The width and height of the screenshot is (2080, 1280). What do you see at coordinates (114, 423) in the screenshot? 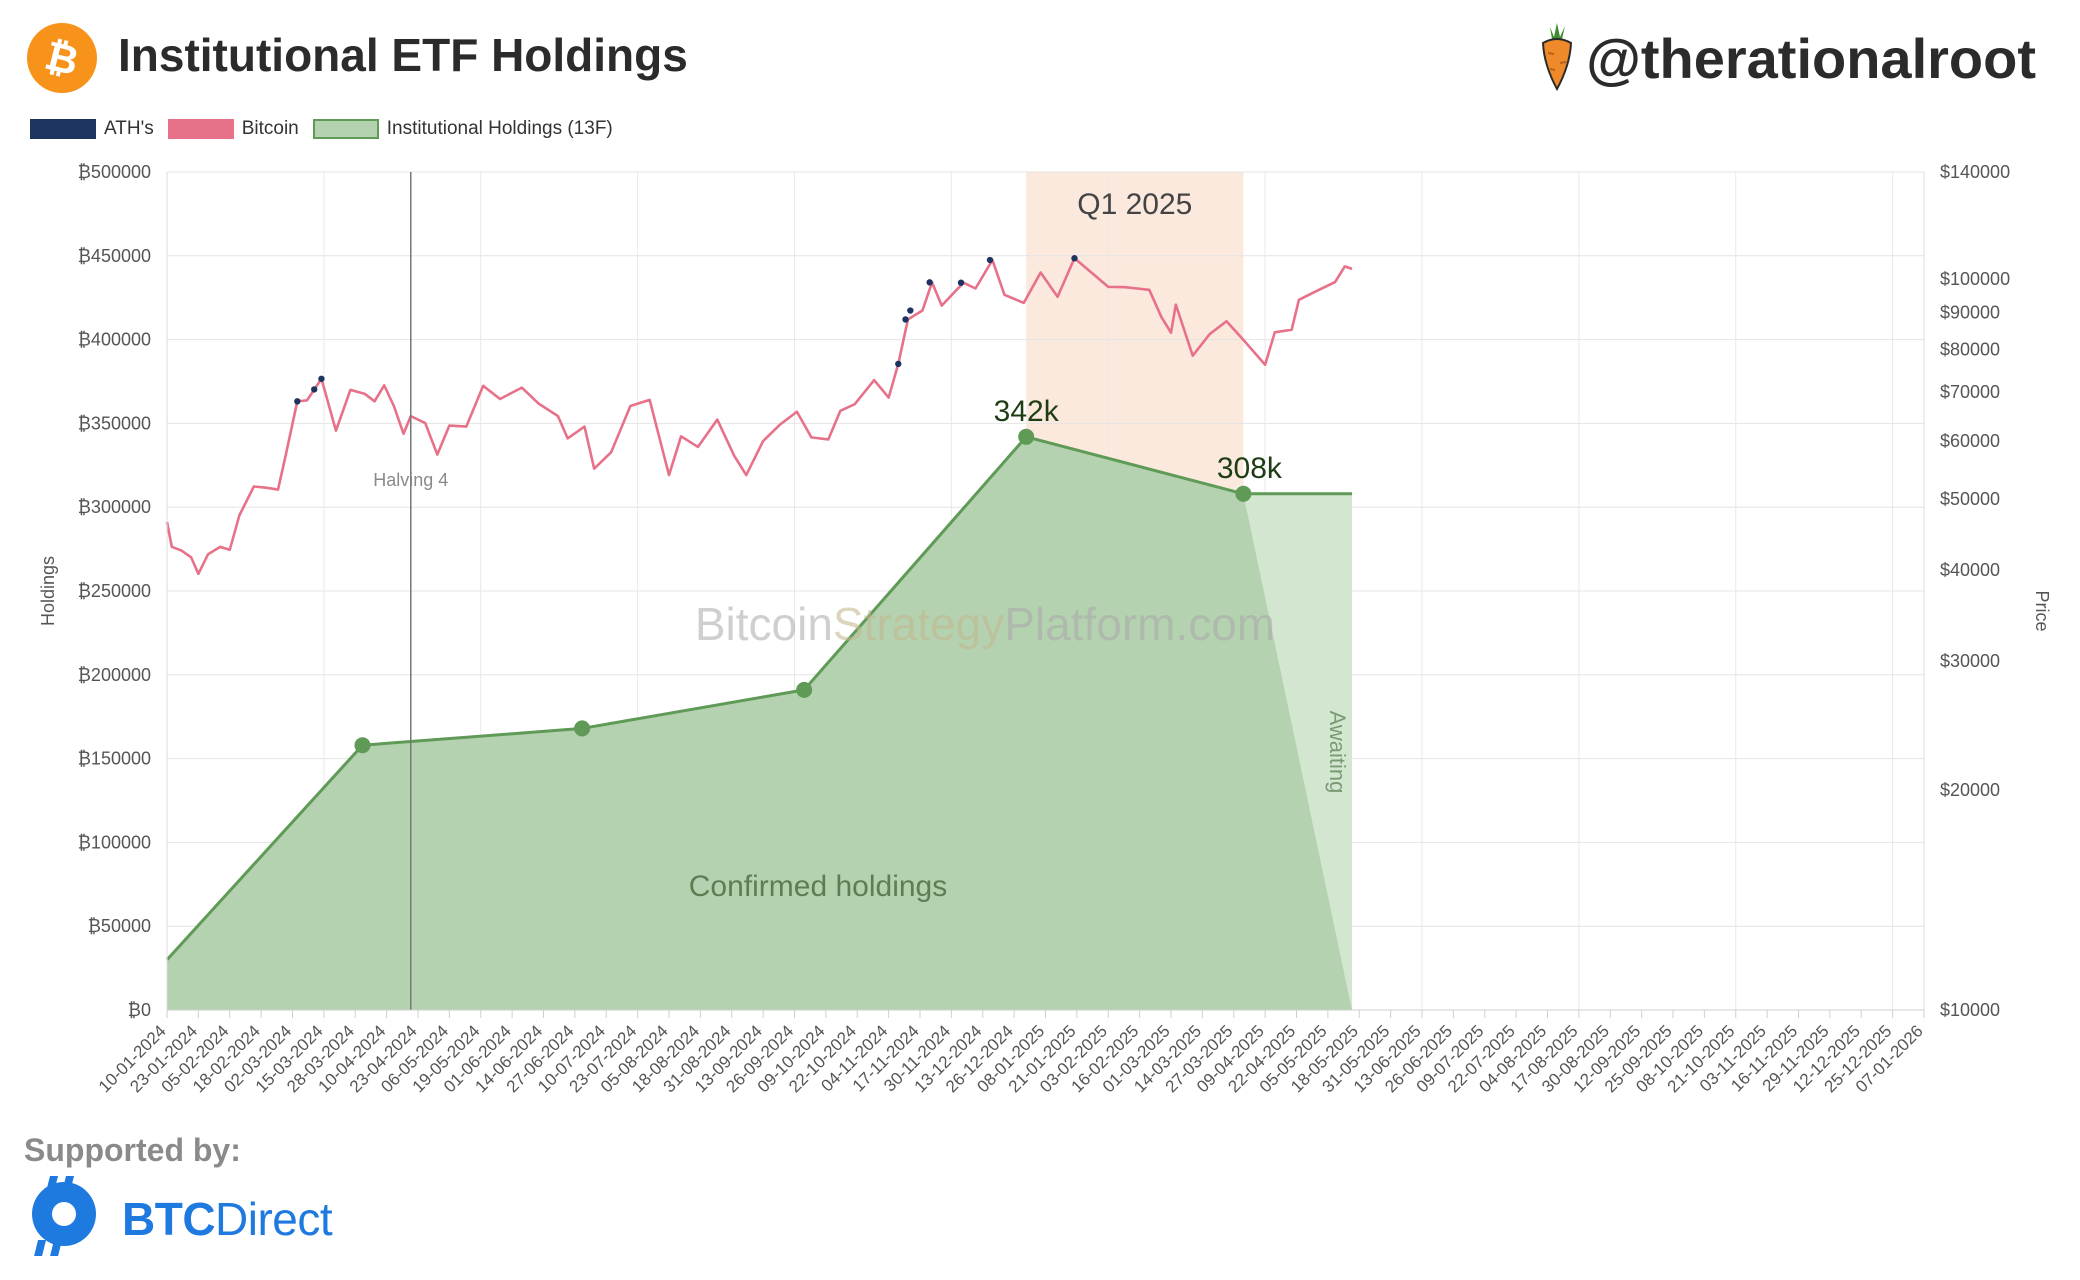
I see `y-left-tick-label: ₿350000` at bounding box center [114, 423].